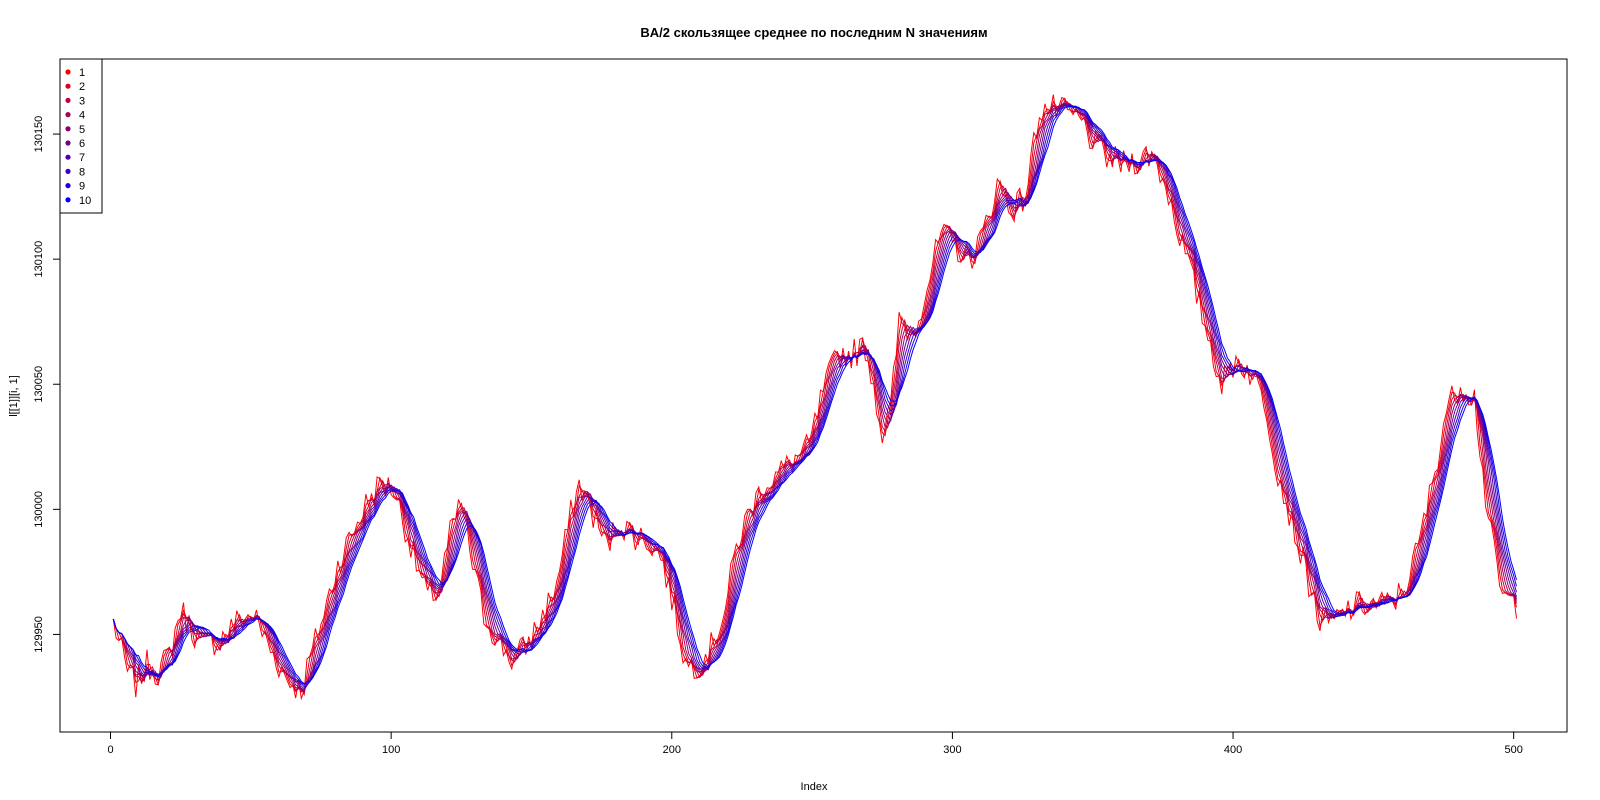 This screenshot has width=1600, height=800. What do you see at coordinates (39, 509) in the screenshot?
I see `y-tick-label: 130000` at bounding box center [39, 509].